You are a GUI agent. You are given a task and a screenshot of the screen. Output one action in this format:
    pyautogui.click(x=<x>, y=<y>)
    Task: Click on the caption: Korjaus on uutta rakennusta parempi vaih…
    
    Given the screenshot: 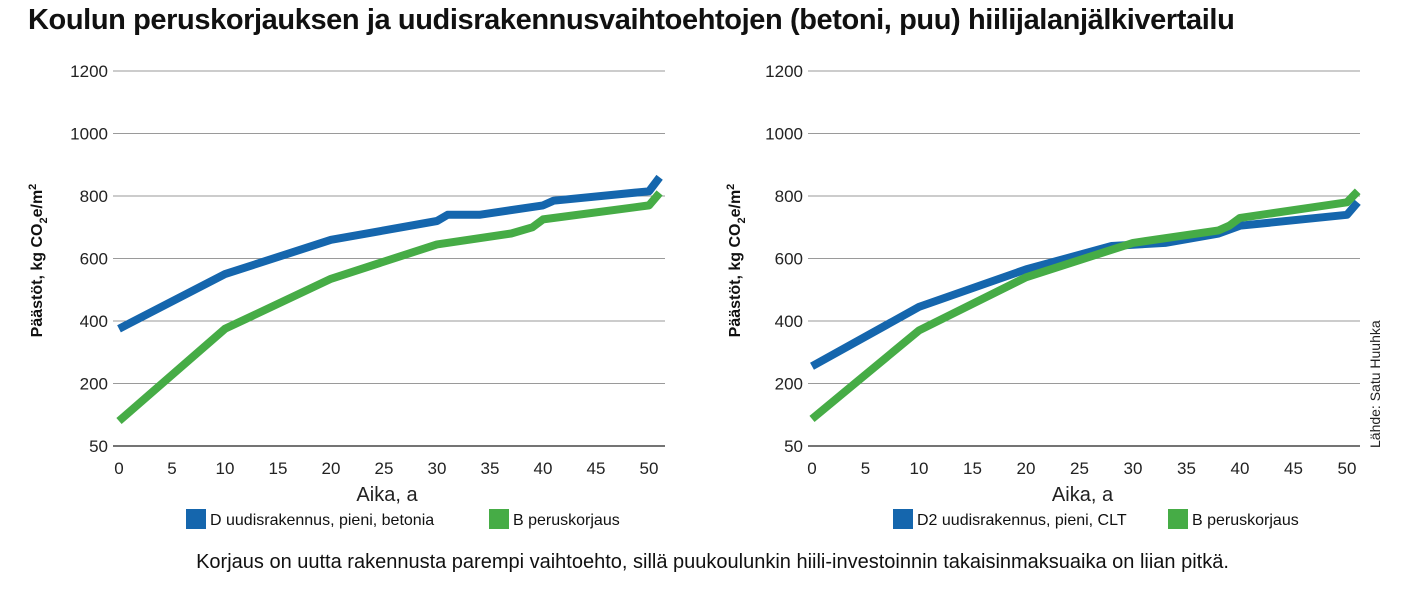 What is the action you would take?
    pyautogui.click(x=712, y=562)
    